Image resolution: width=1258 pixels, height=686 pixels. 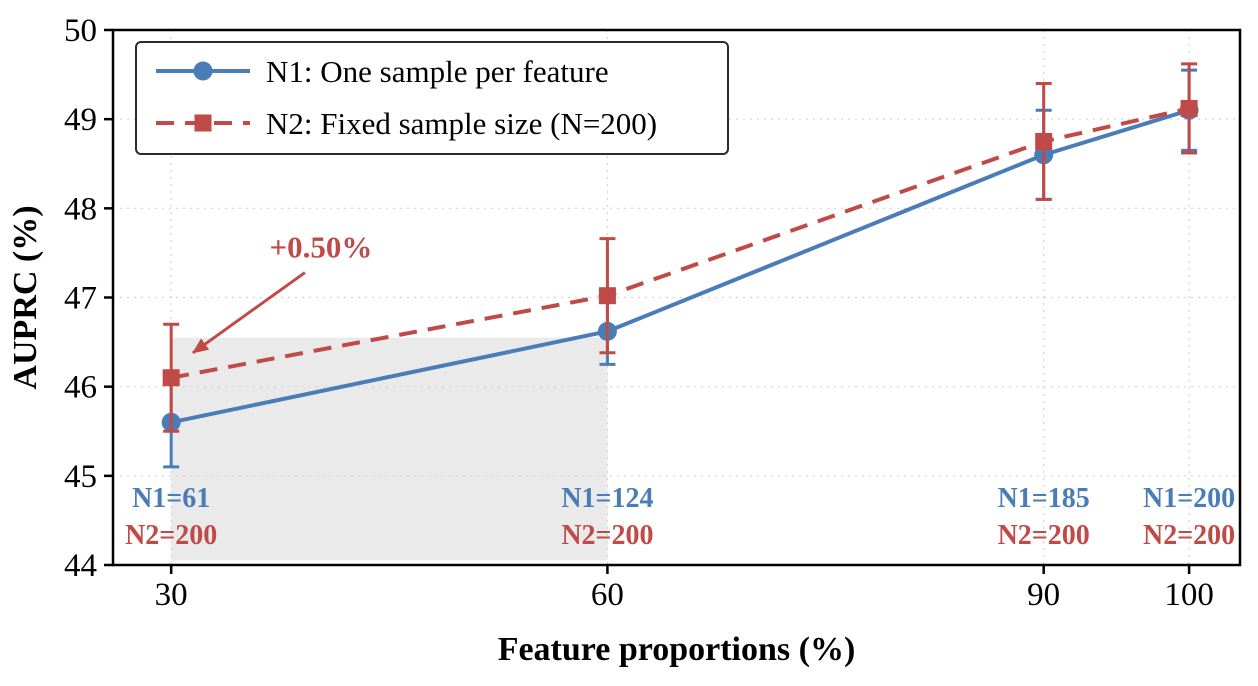 What do you see at coordinates (80, 299) in the screenshot?
I see `y-tick-label: 47` at bounding box center [80, 299].